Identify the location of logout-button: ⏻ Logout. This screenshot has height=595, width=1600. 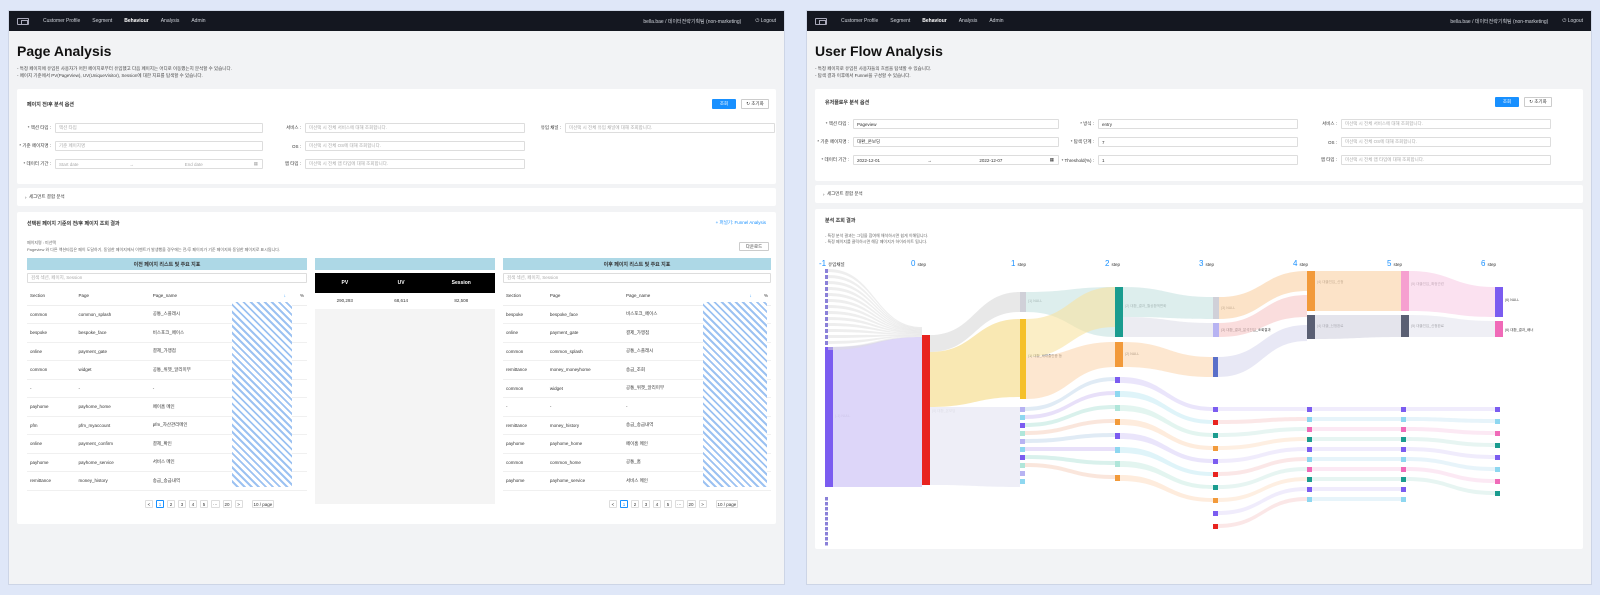
(765, 21).